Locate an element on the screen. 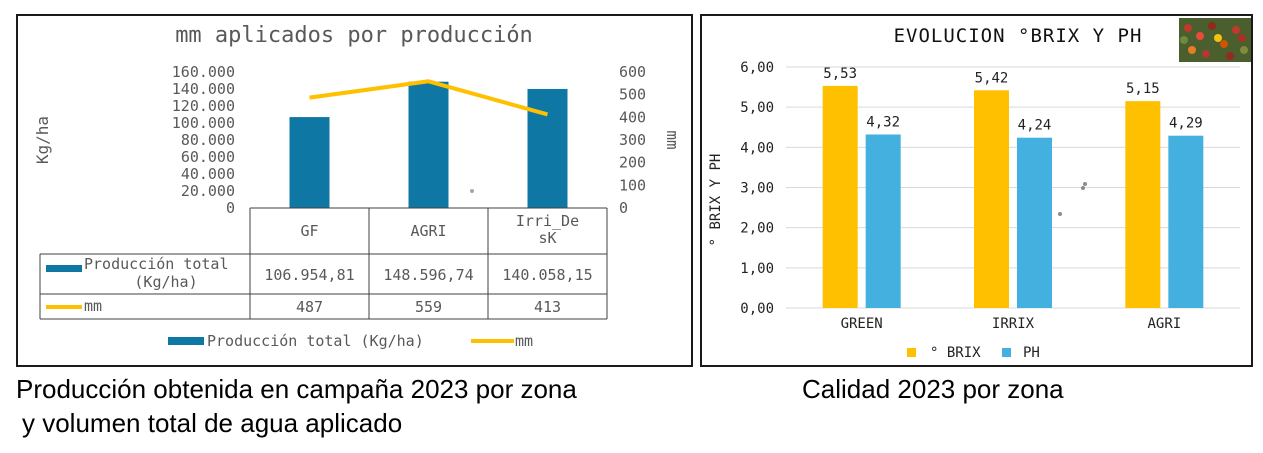 This screenshot has height=453, width=1263. chart-title: EVOLUCION °BRIX Y PH is located at coordinates (1018, 36).